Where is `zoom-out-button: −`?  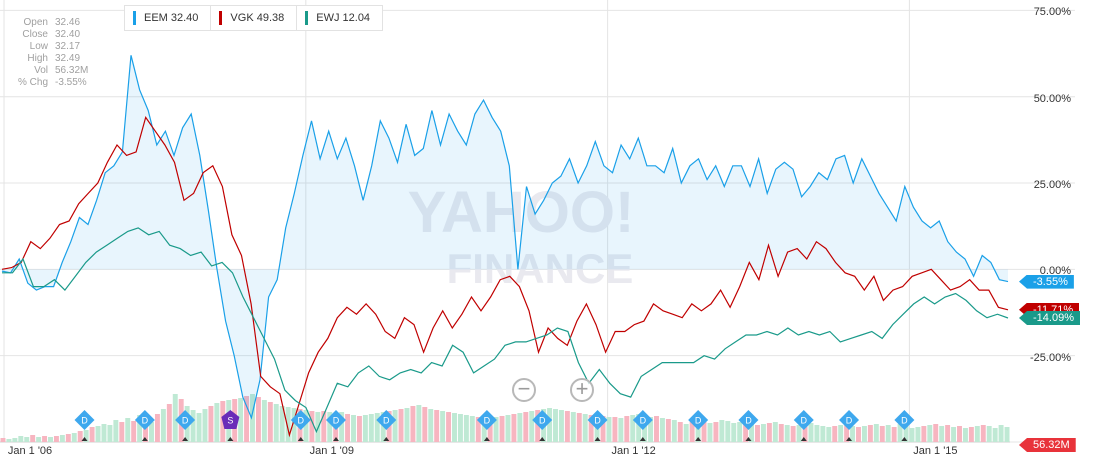 zoom-out-button: − is located at coordinates (524, 390).